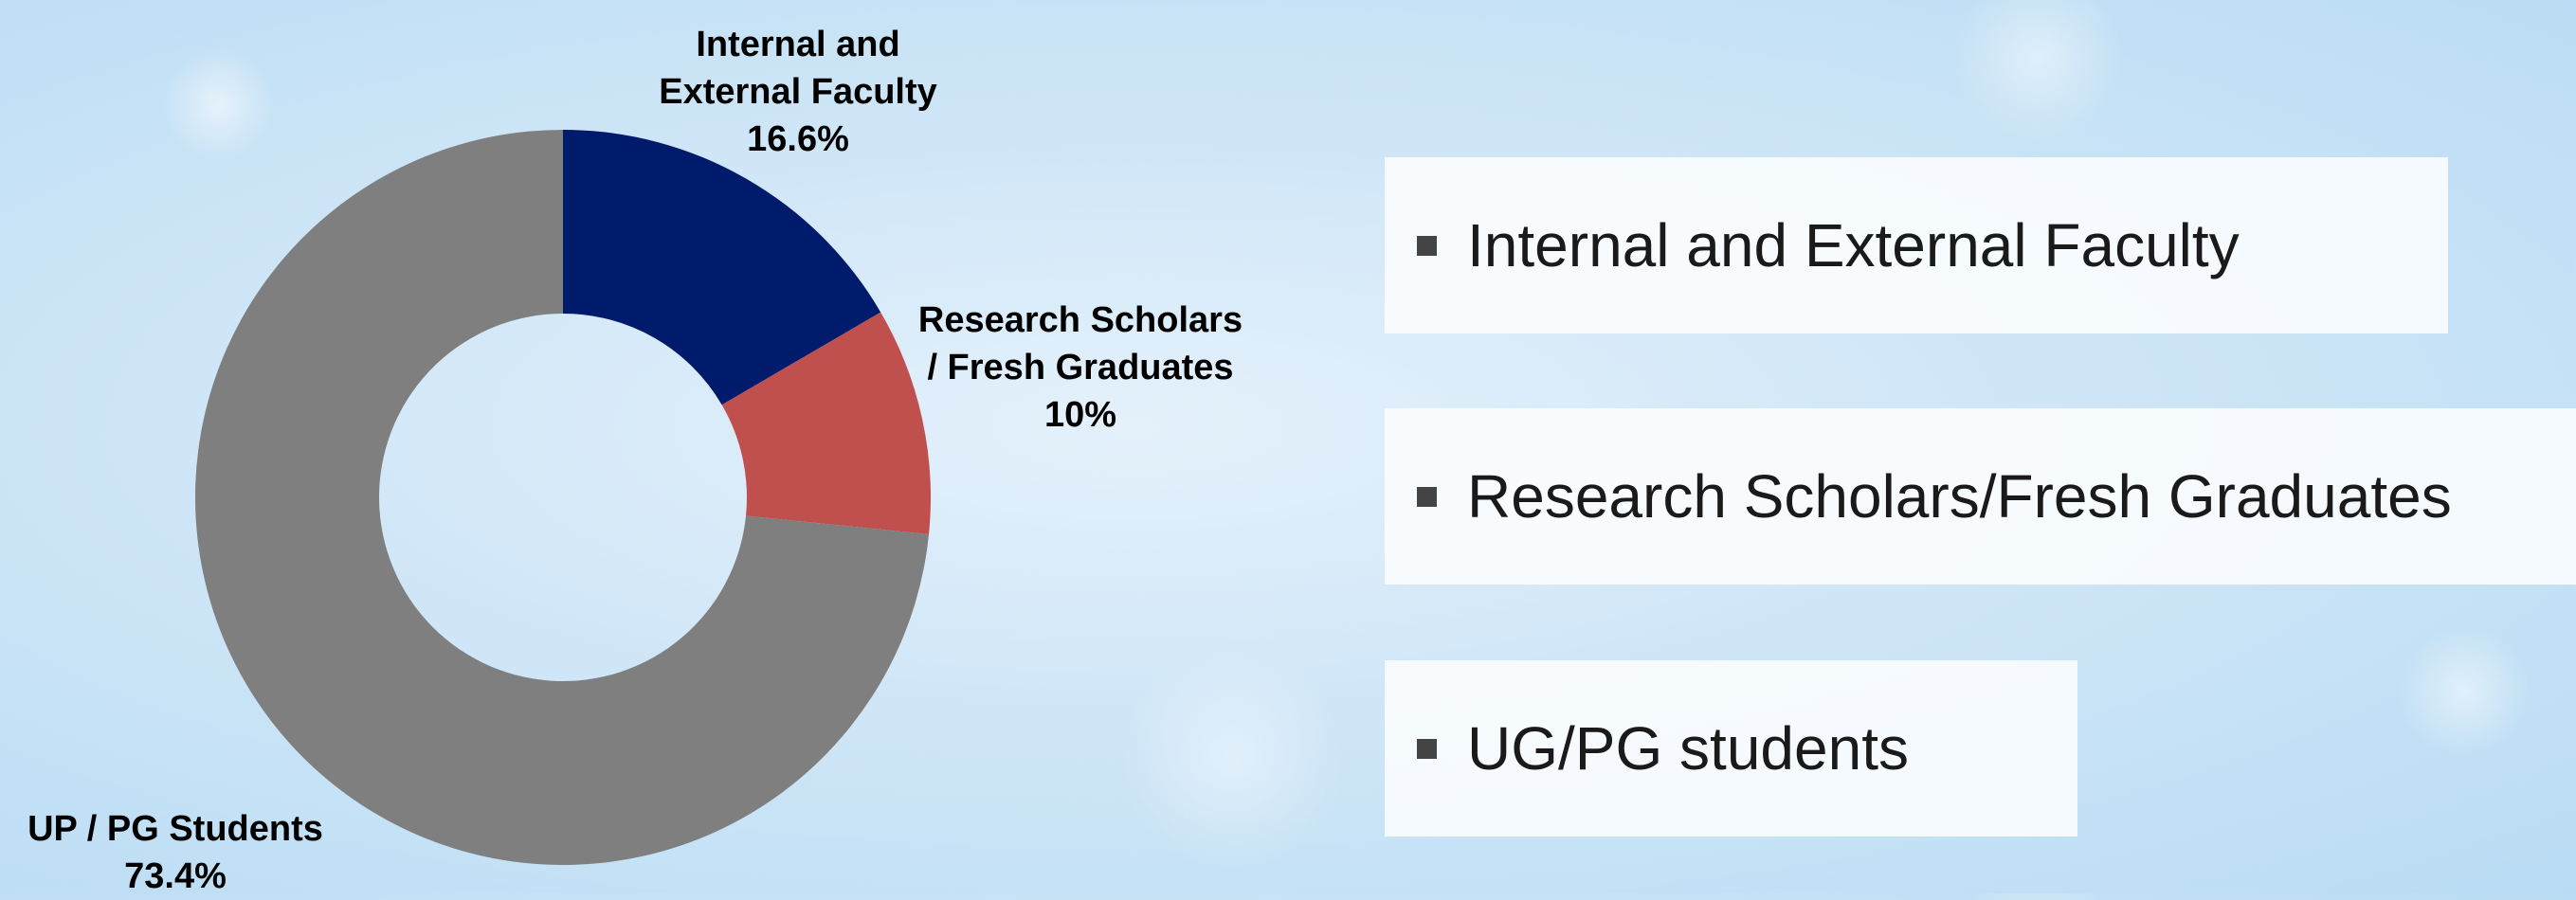  Describe the element at coordinates (1080, 343) in the screenshot. I see `data-label-name: Research Scholars / Fresh Graduates` at that location.